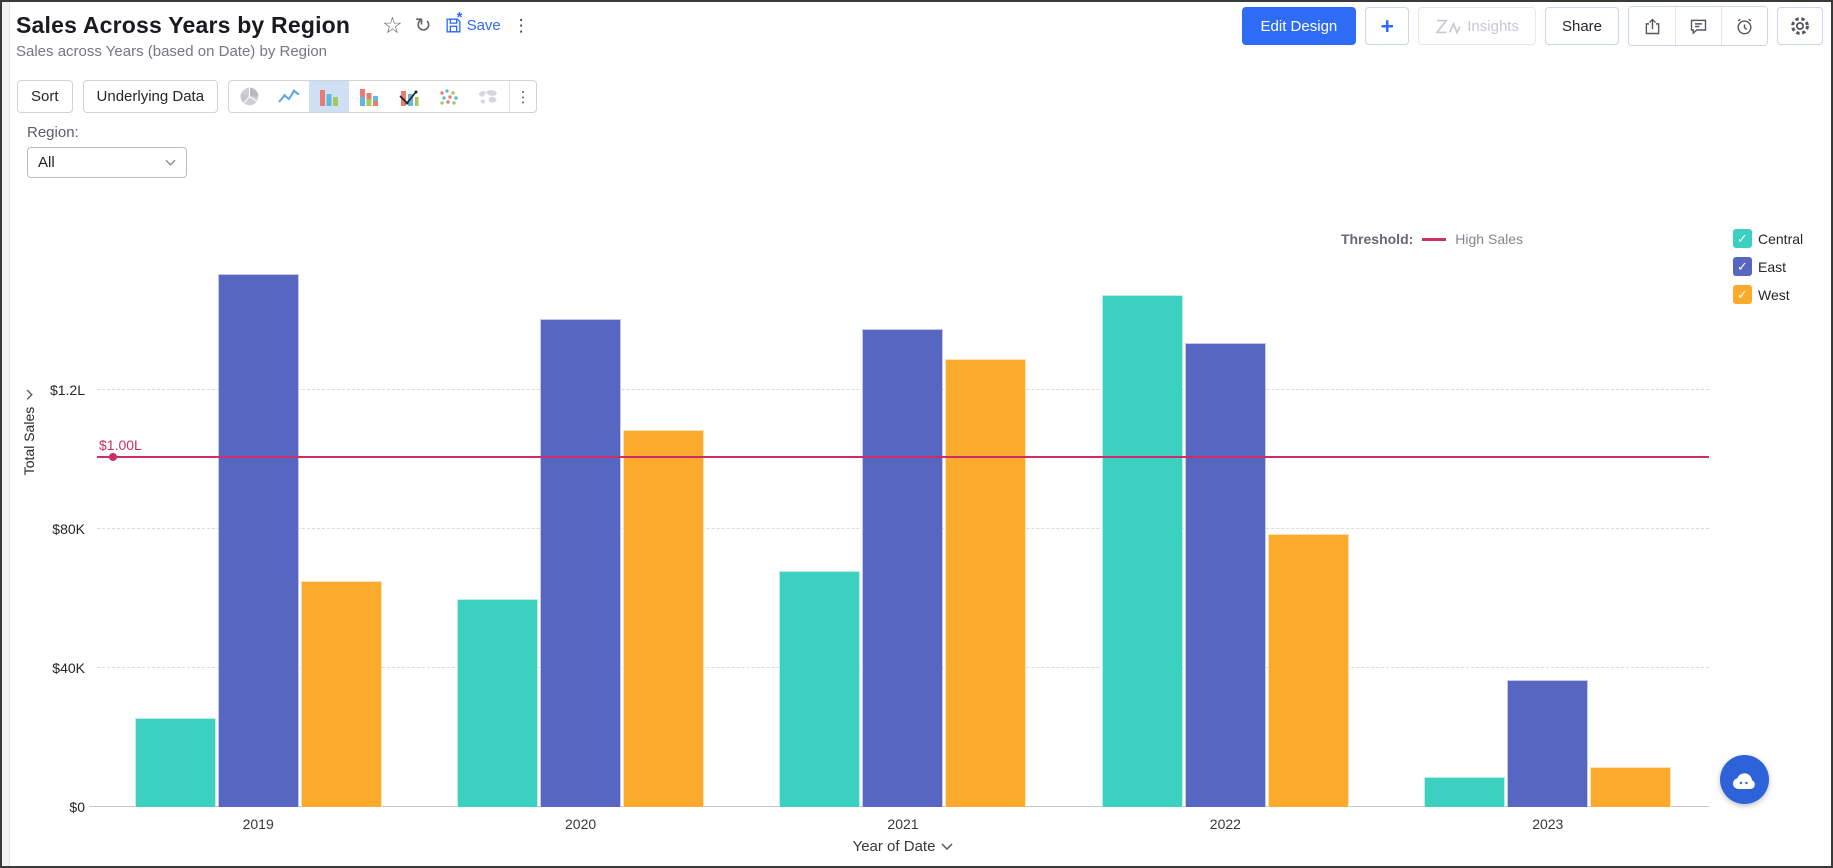  Describe the element at coordinates (1631, 787) in the screenshot. I see `bar-west-2023` at that location.